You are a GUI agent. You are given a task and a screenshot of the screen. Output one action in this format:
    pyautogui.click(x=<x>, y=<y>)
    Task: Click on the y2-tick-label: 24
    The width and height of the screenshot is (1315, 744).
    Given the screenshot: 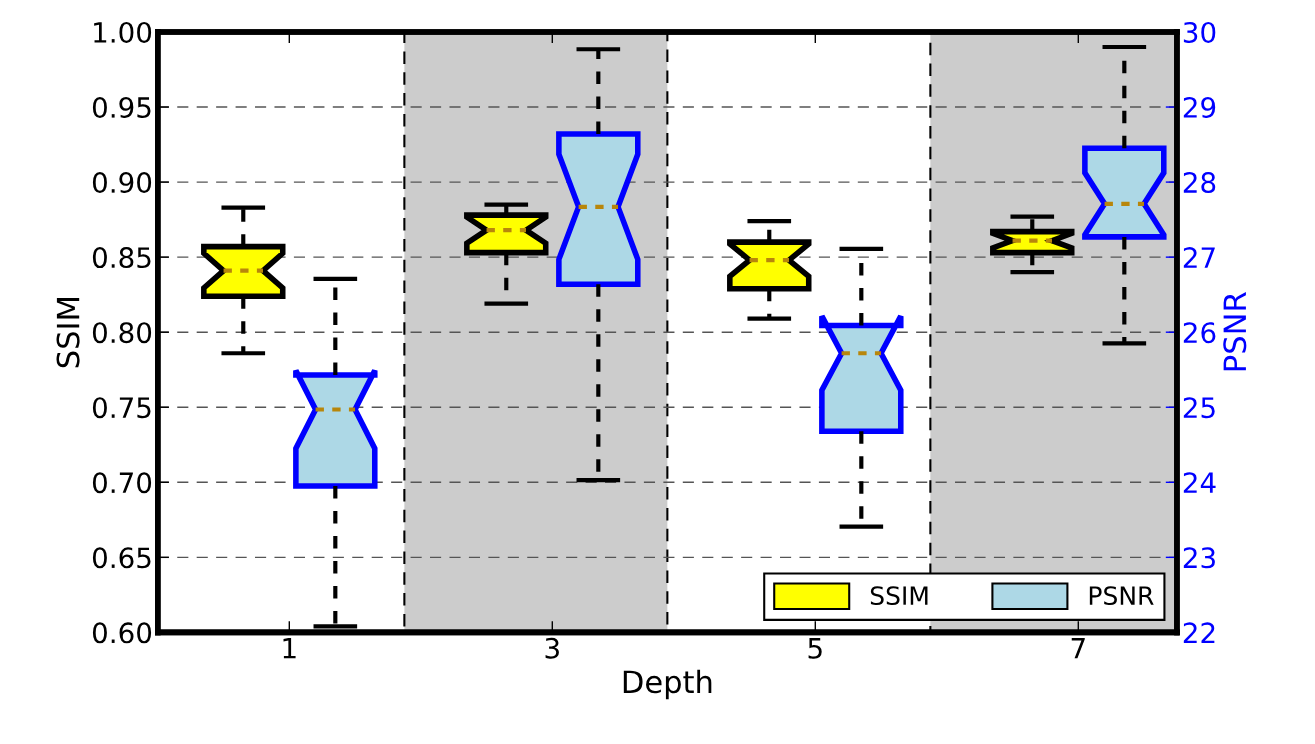 What is the action you would take?
    pyautogui.click(x=1199, y=482)
    